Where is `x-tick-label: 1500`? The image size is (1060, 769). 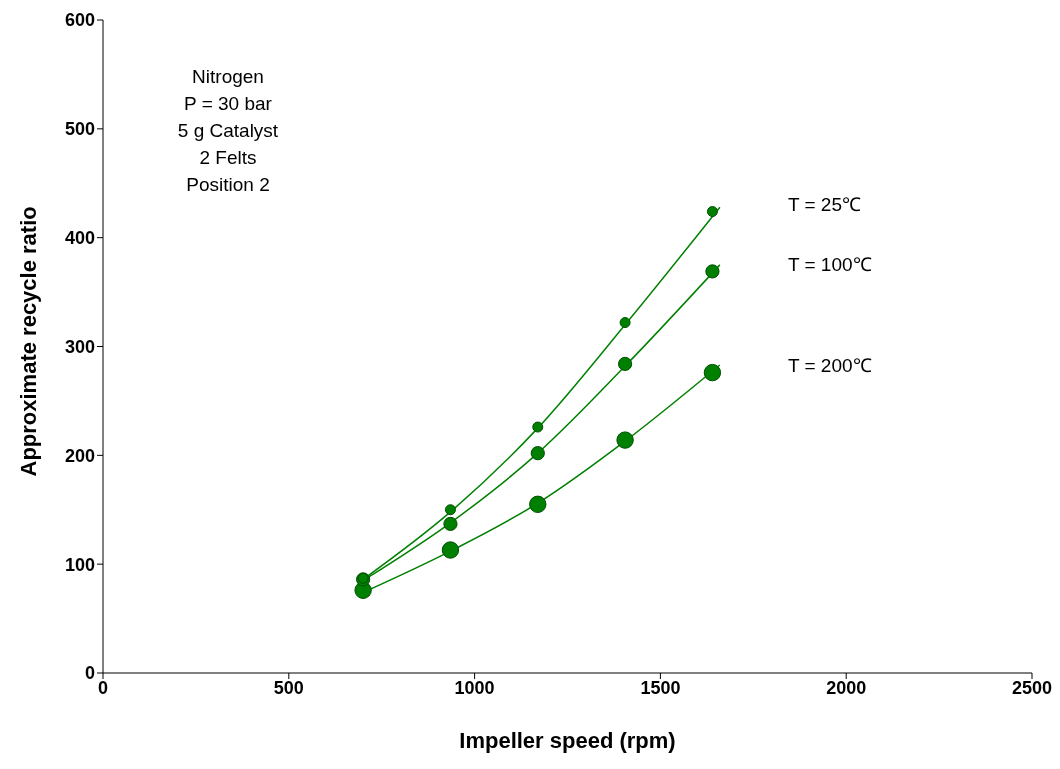
x-tick-label: 1500 is located at coordinates (660, 687).